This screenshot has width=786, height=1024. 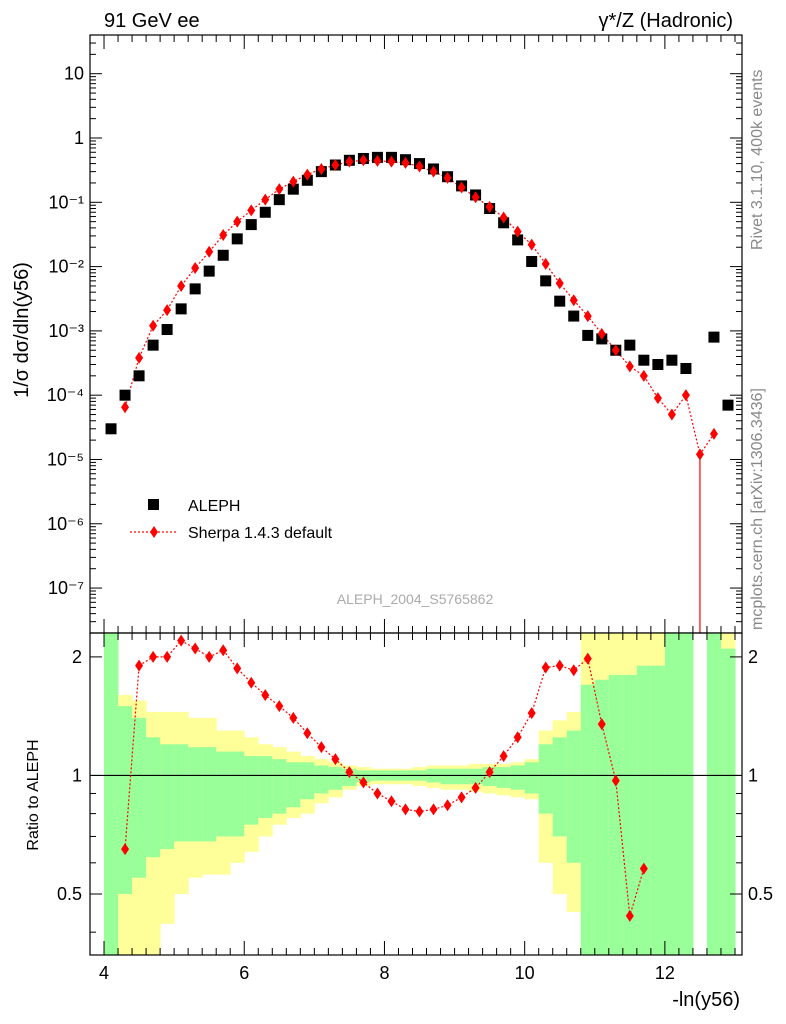 What do you see at coordinates (152, 21) in the screenshot?
I see `header-left: 91 GeV ee` at bounding box center [152, 21].